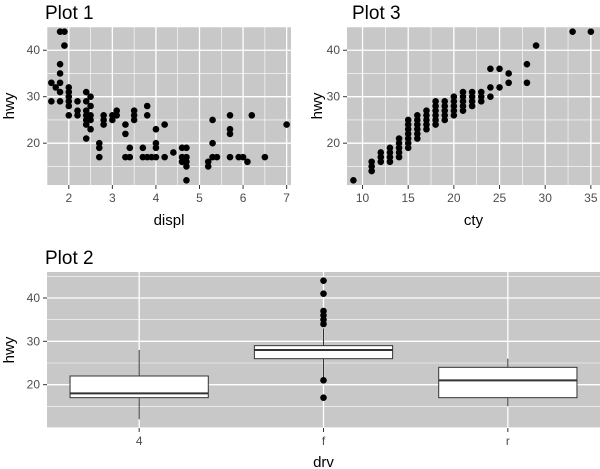  I want to click on plot2-x-axis-label: drv, so click(323, 461).